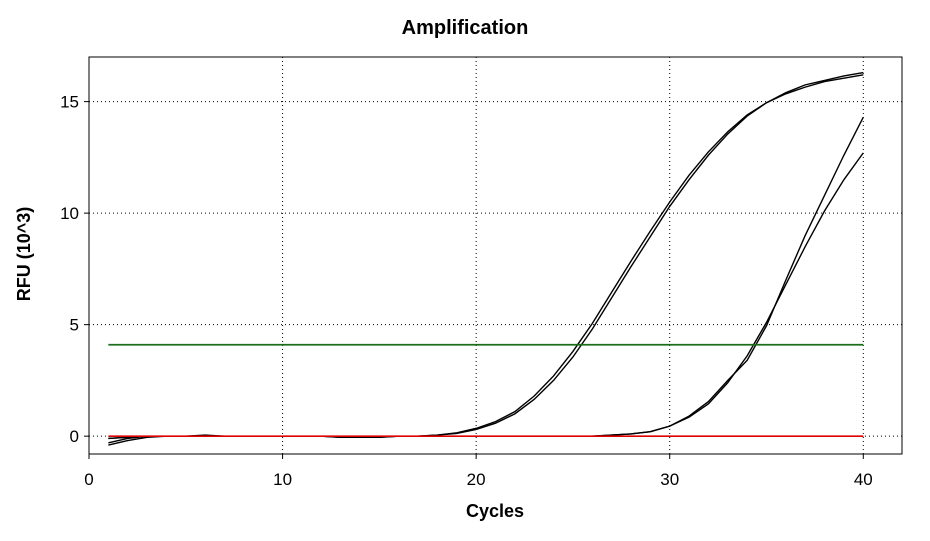 The height and width of the screenshot is (541, 930). What do you see at coordinates (465, 28) in the screenshot?
I see `chart-title: Amplification` at bounding box center [465, 28].